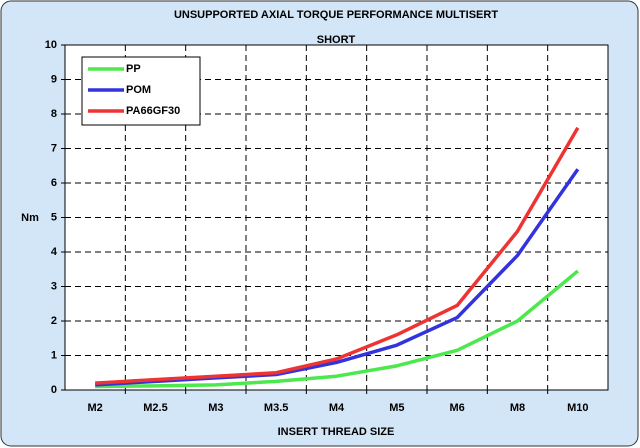 Image resolution: width=640 pixels, height=448 pixels. I want to click on x-tick-label: M2.5, so click(155, 408).